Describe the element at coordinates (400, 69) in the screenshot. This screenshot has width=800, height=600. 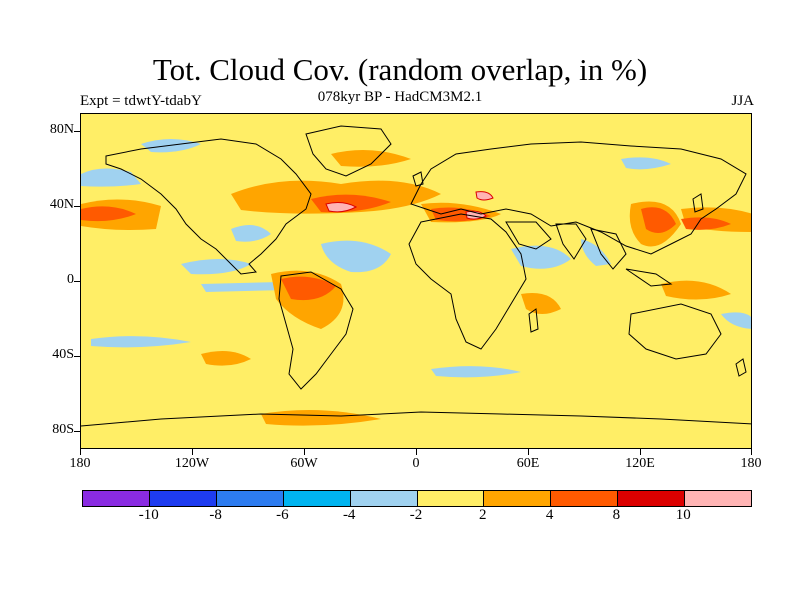
I see `plot-title: Tot. Cloud Cov. (random overlap, in %)` at that location.